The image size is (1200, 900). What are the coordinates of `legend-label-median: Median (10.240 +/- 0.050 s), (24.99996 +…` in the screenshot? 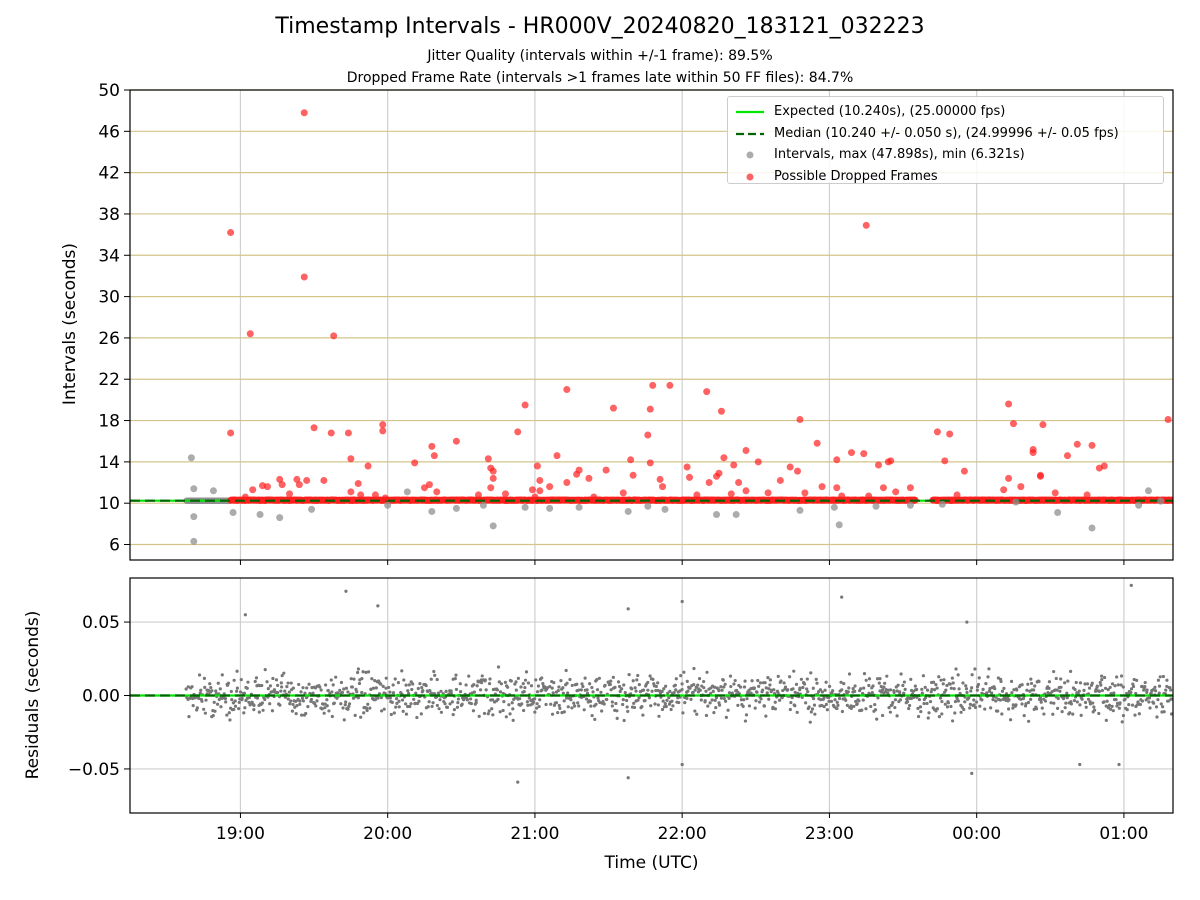 It's located at (946, 133).